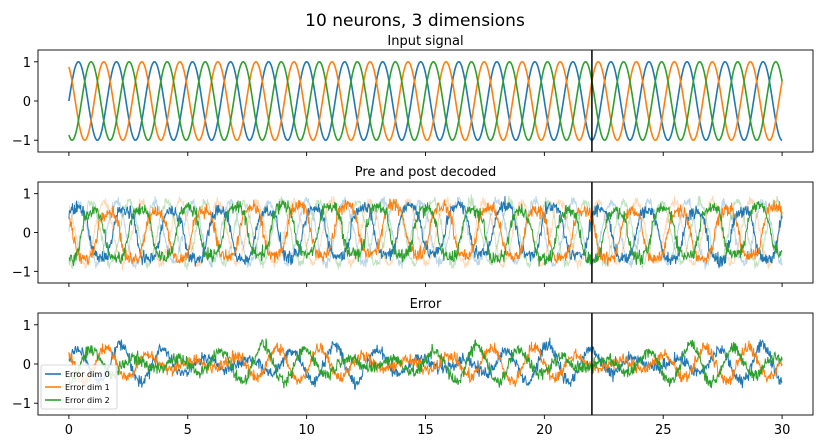 This screenshot has width=830, height=447. I want to click on x-tick-label: 15, so click(425, 430).